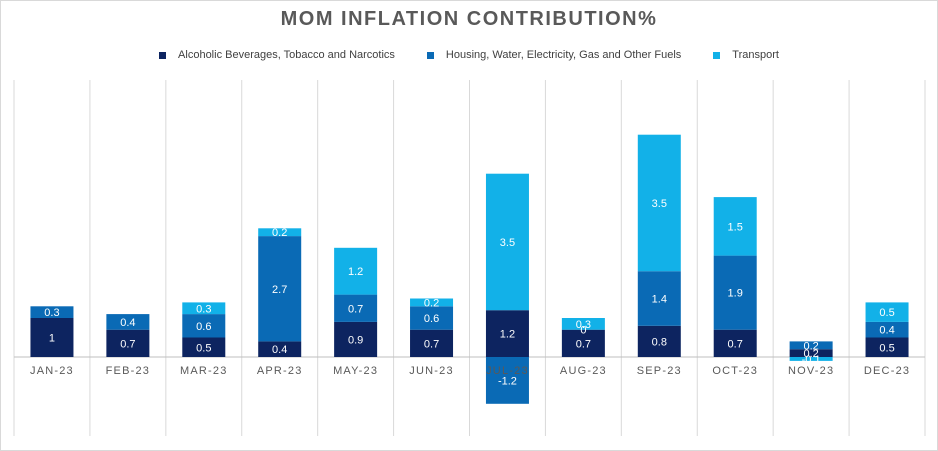 This screenshot has height=451, width=938. Describe the element at coordinates (583, 331) in the screenshot. I see `data-label-housing: 0` at that location.